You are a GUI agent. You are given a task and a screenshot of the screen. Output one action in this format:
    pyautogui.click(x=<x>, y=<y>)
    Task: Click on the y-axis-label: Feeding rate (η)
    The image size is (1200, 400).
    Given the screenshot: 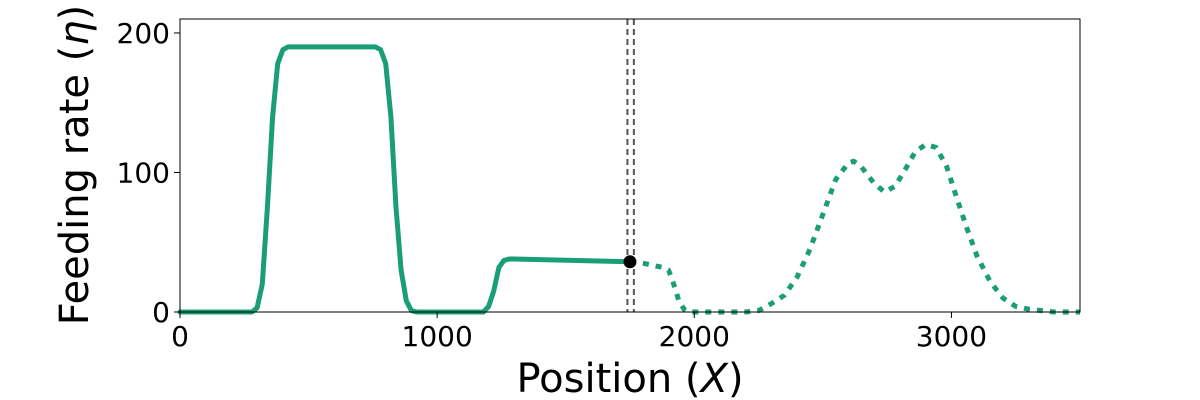 What is the action you would take?
    pyautogui.click(x=75, y=165)
    